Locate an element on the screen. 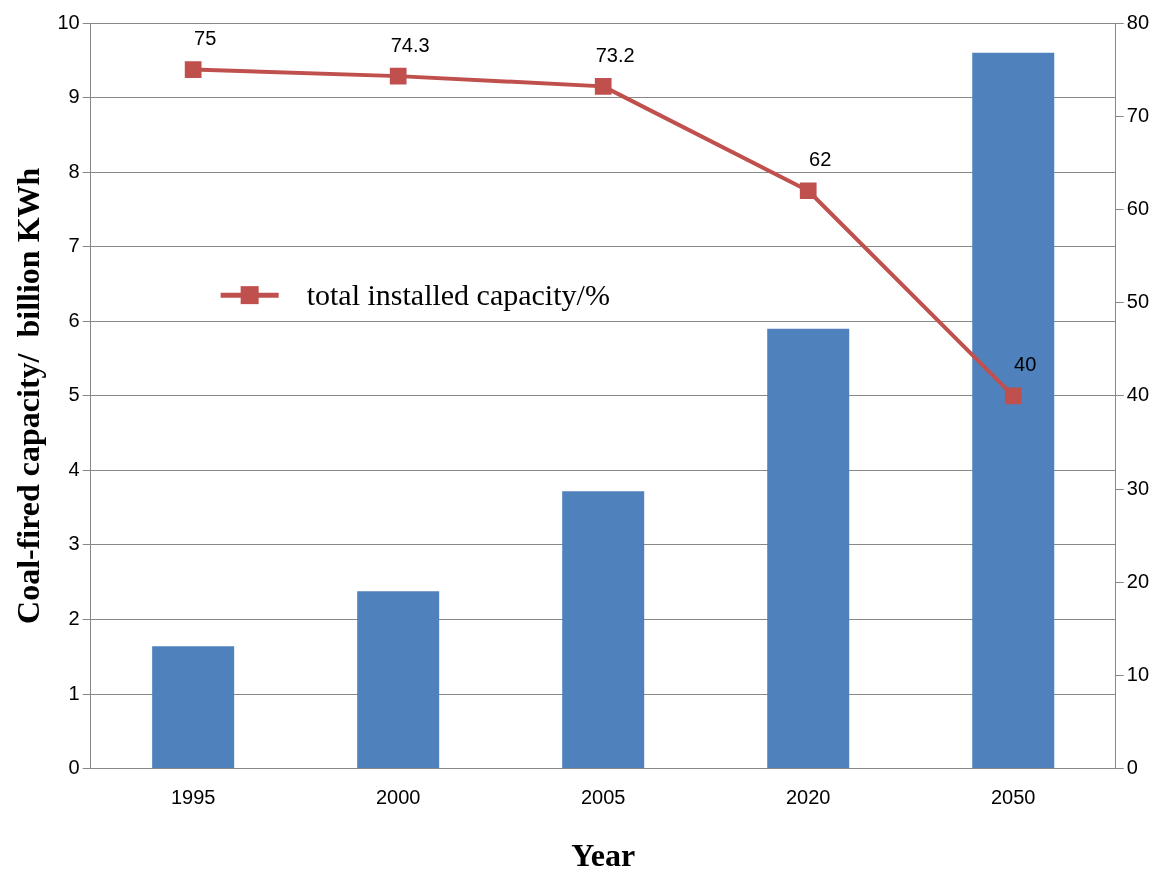 Image resolution: width=1170 pixels, height=889 pixels. y2-tick-label: 60 is located at coordinates (1137, 207).